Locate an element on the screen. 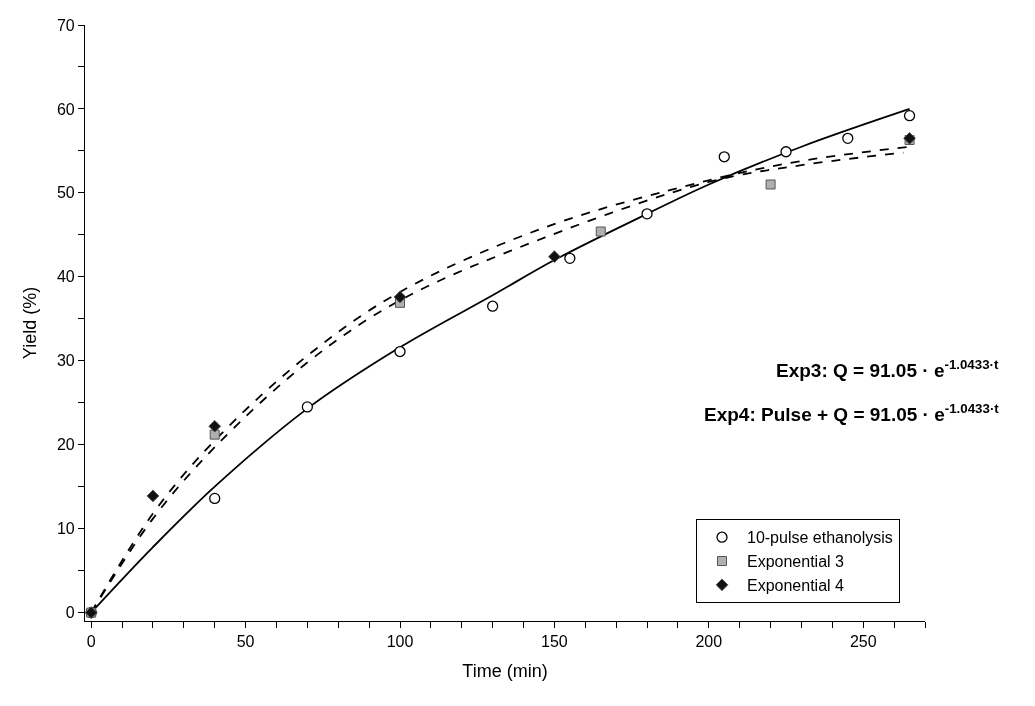  y-tick-label: 10 is located at coordinates (65, 529).